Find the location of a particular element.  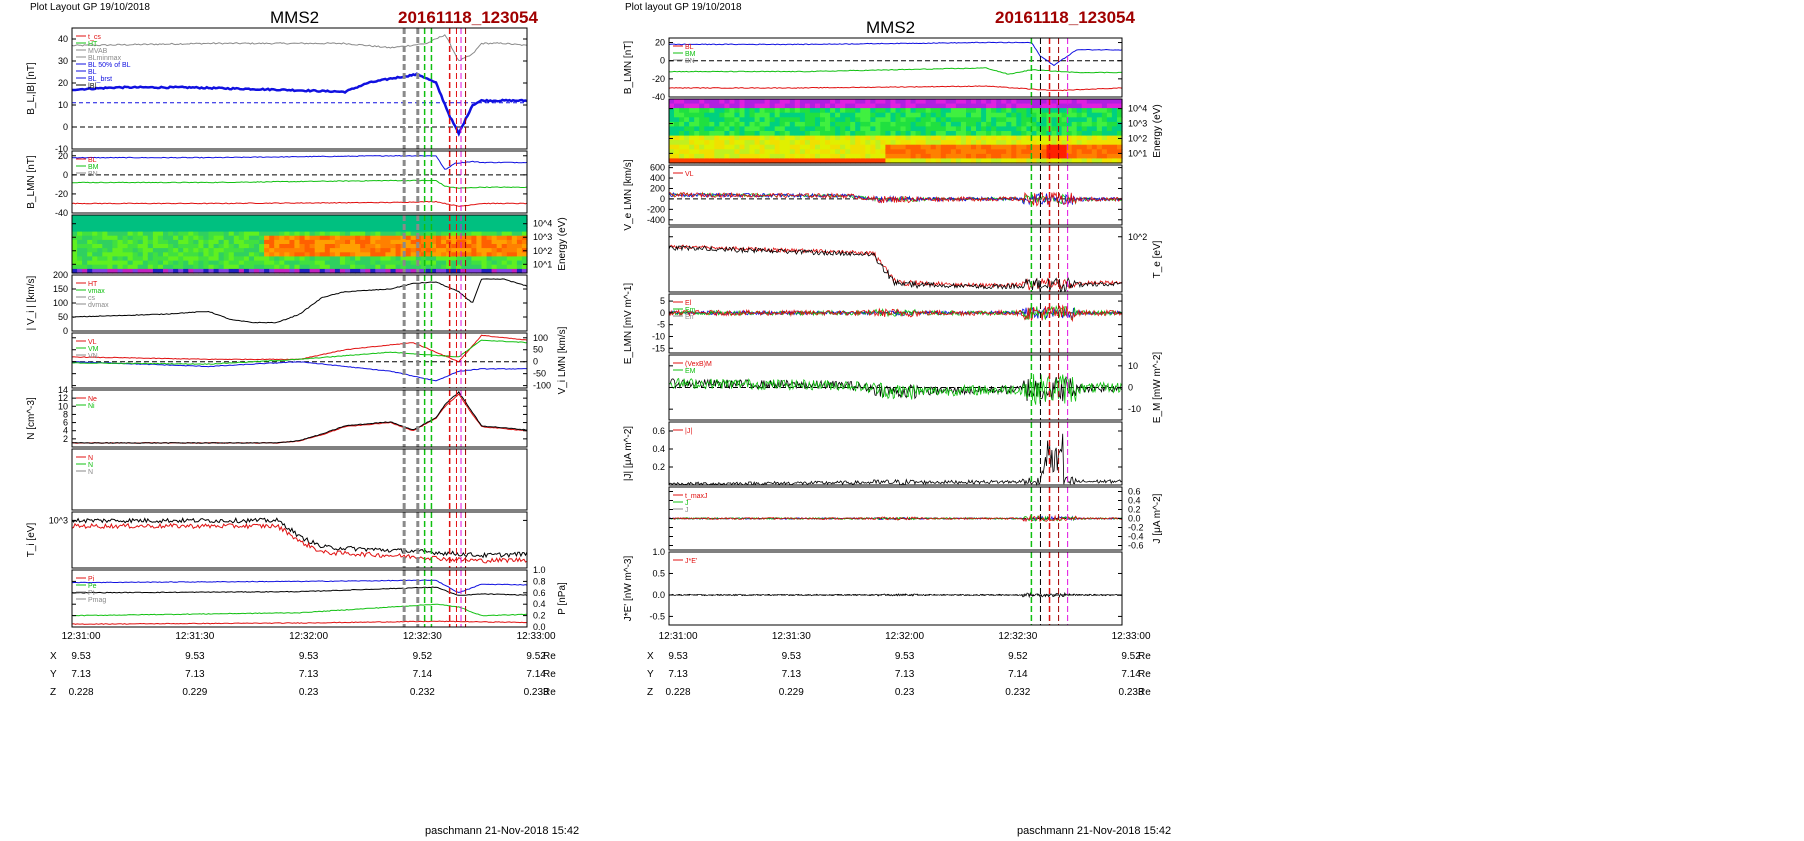

time-tick-label: 12:31:30 is located at coordinates (791, 636).